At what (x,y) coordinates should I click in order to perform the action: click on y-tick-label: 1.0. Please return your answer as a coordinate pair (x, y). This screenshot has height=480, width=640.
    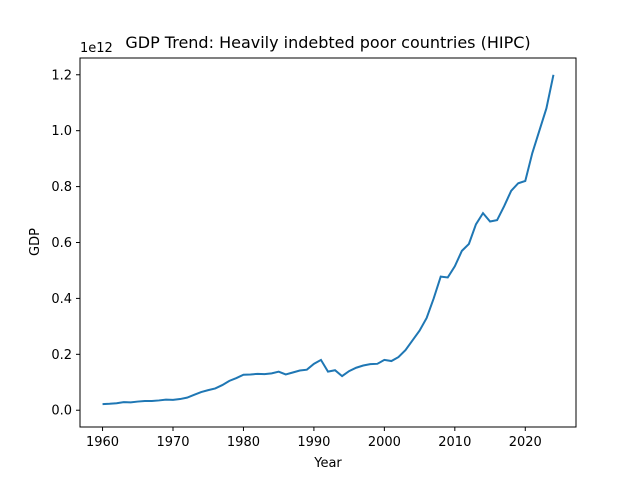
    Looking at the image, I should click on (61, 131).